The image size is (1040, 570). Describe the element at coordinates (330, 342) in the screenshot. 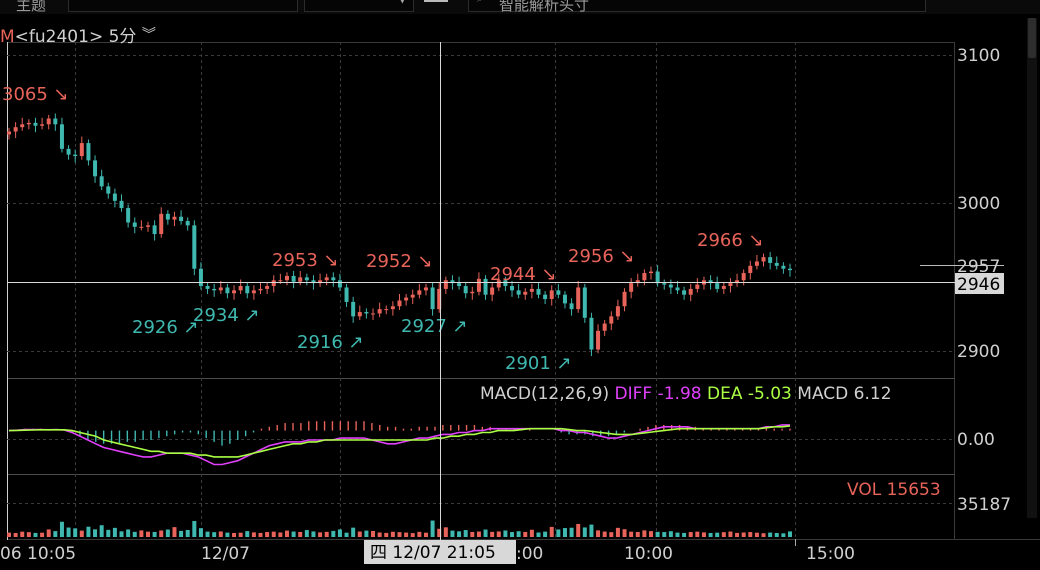

I see `price-annotation: 2916 ↗` at that location.